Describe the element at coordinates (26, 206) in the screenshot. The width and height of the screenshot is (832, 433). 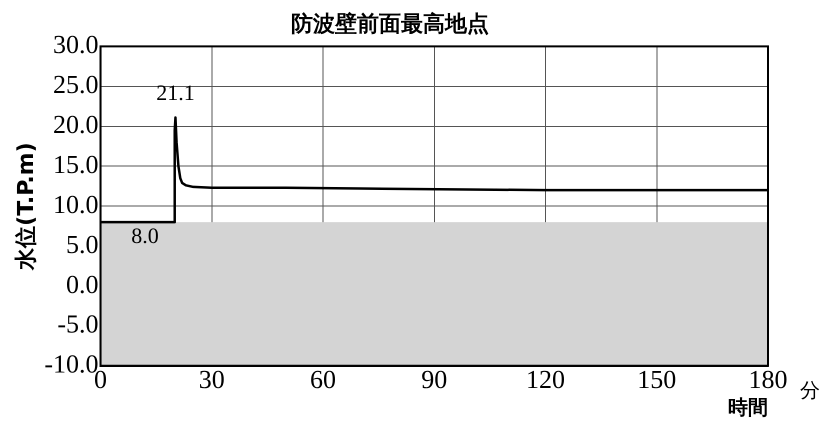
I see `y-axis-title: 水位(T.P.m)` at that location.